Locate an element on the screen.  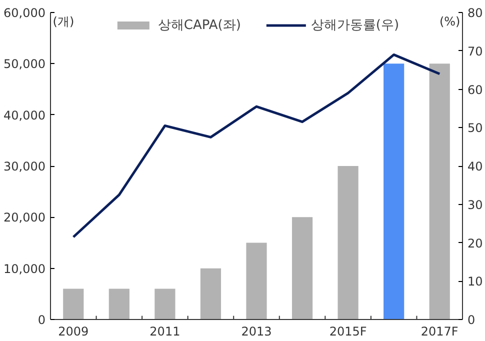
y2-tick-label: 60 is located at coordinates (475, 89).